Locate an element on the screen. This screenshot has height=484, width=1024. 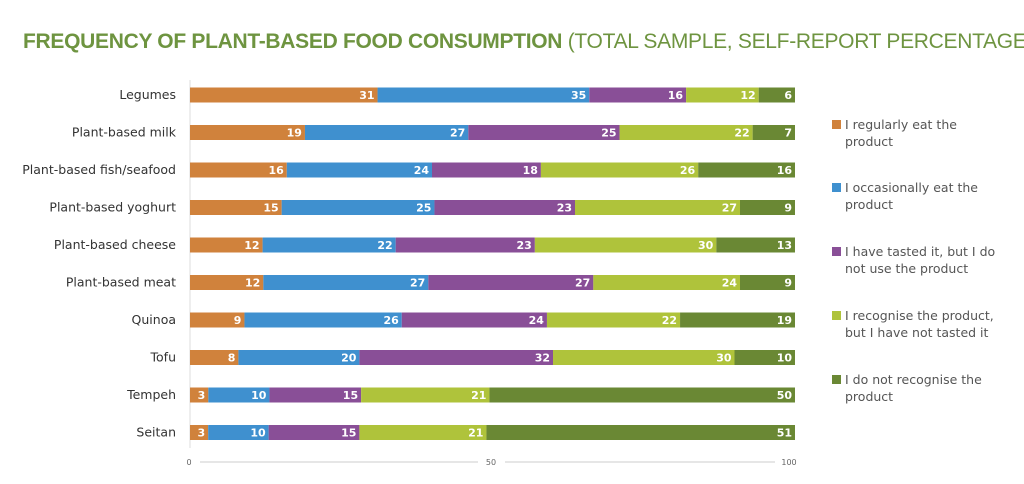
data-label: 21 is located at coordinates (475, 433).